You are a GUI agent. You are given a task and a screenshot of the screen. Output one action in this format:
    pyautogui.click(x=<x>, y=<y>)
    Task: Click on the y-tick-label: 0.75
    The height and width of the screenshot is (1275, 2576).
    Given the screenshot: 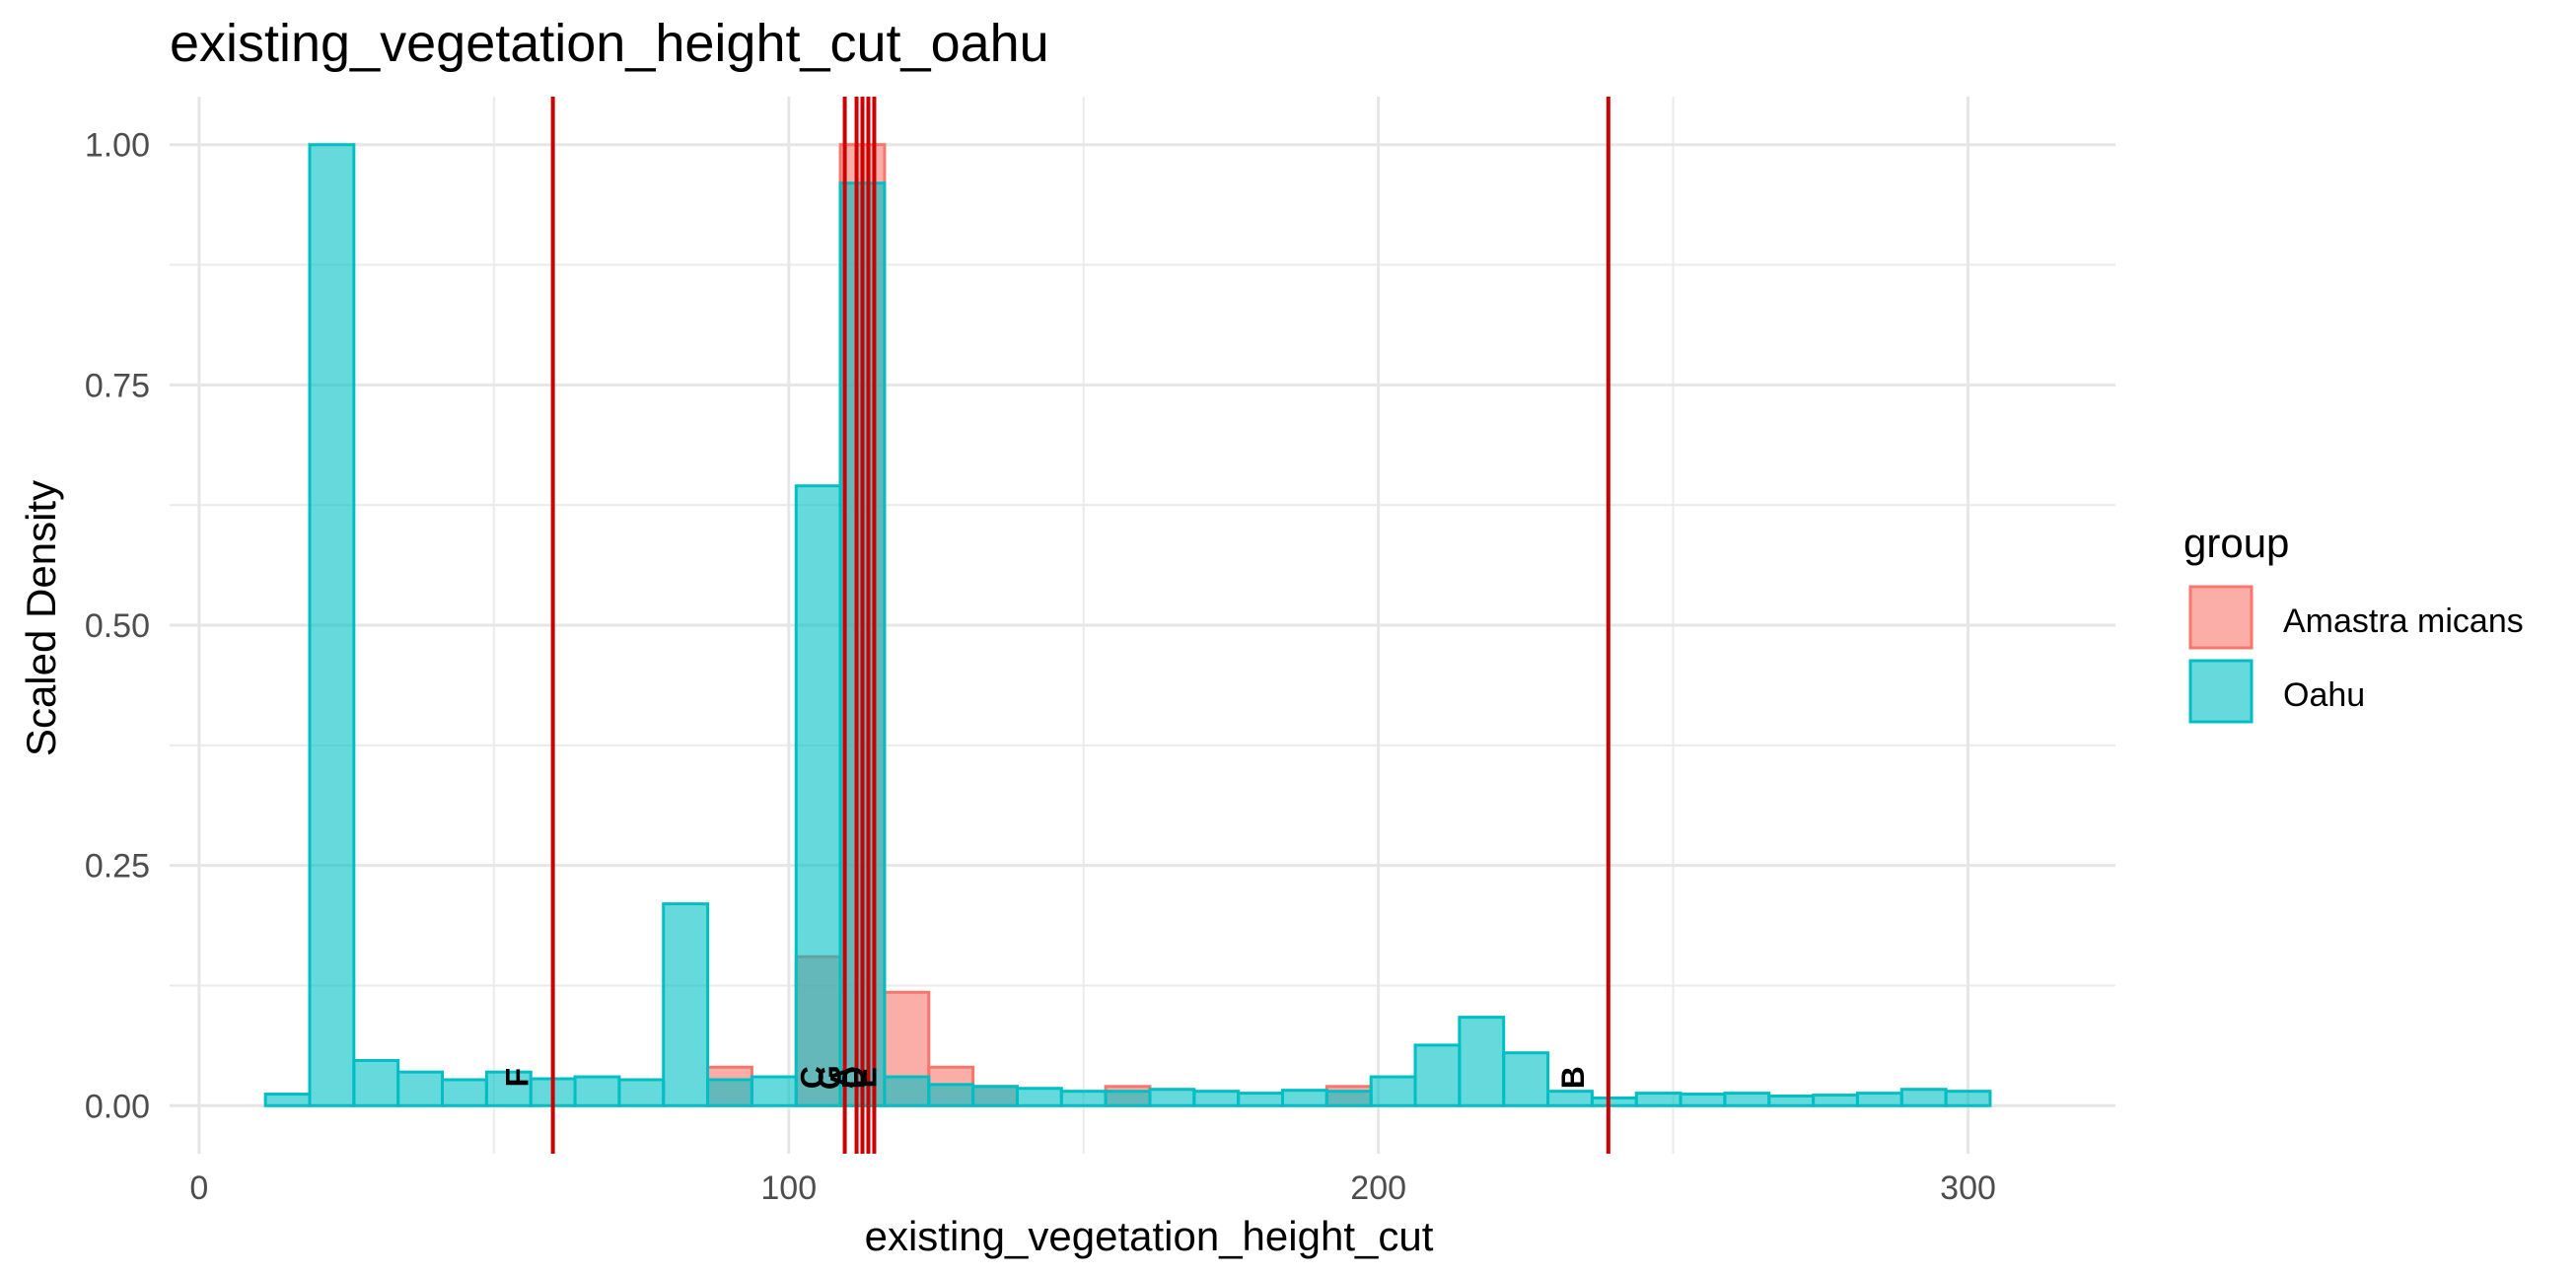 What is the action you would take?
    pyautogui.click(x=117, y=385)
    